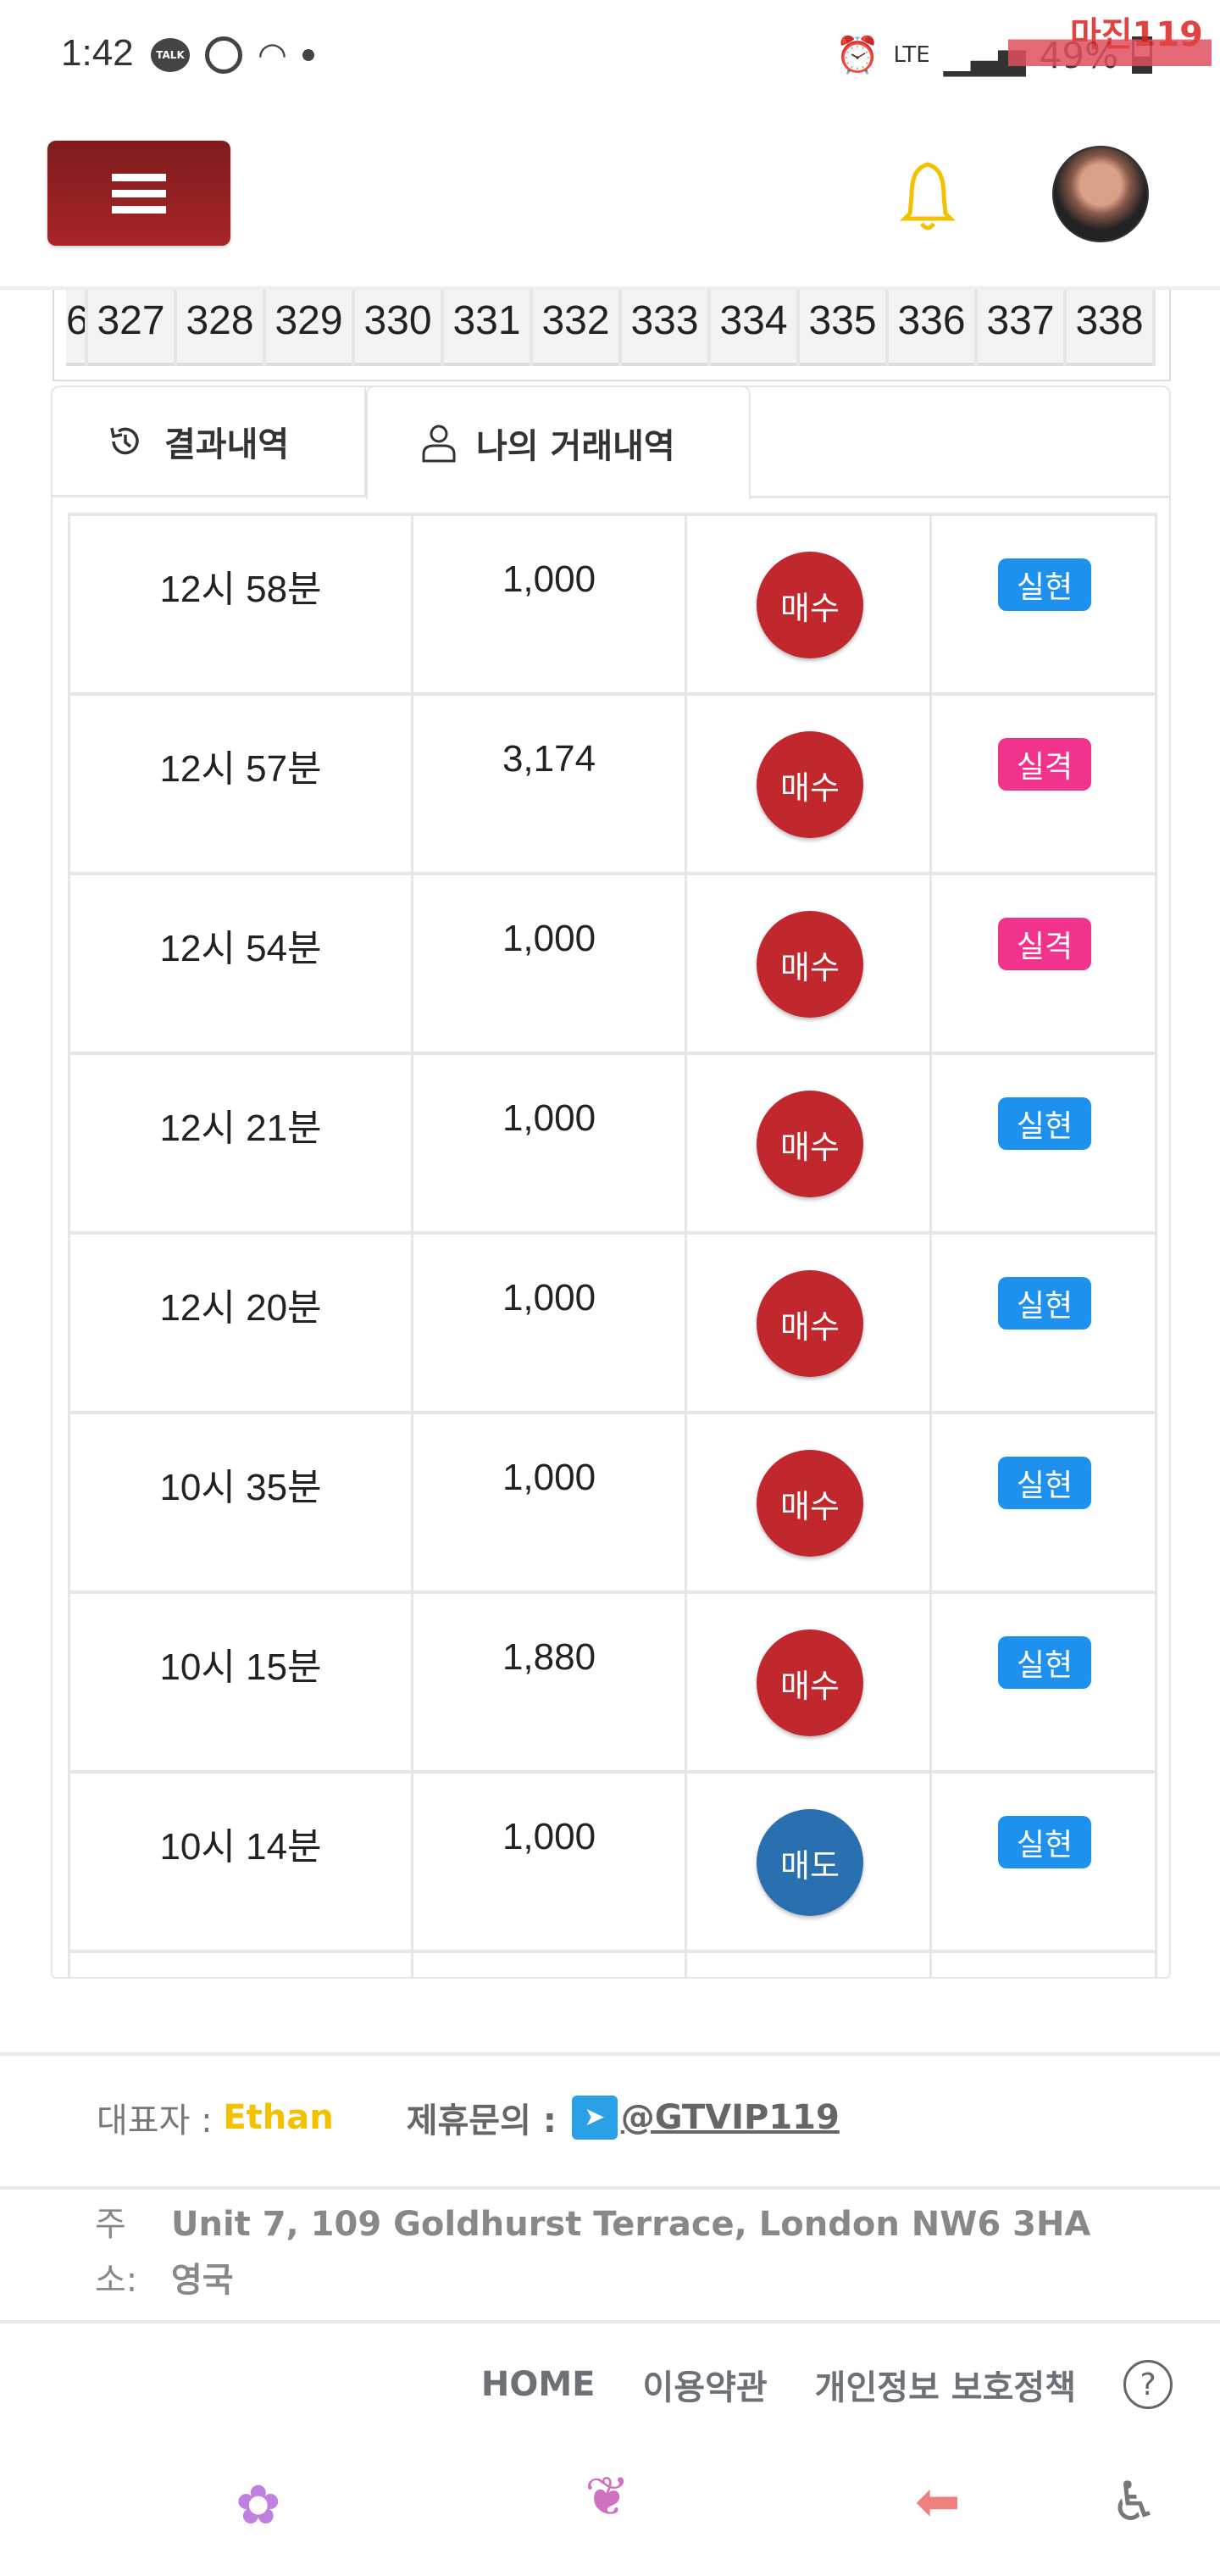  What do you see at coordinates (538, 2384) in the screenshot?
I see `home-link: HOME` at bounding box center [538, 2384].